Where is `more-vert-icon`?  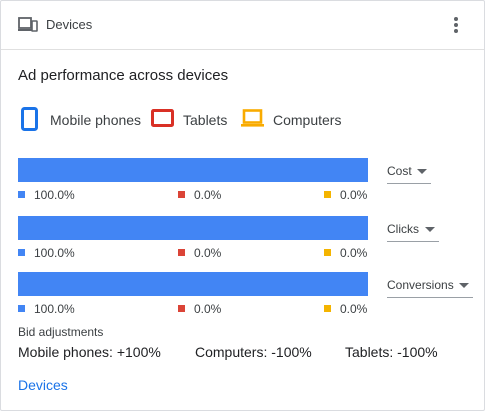 more-vert-icon is located at coordinates (456, 25).